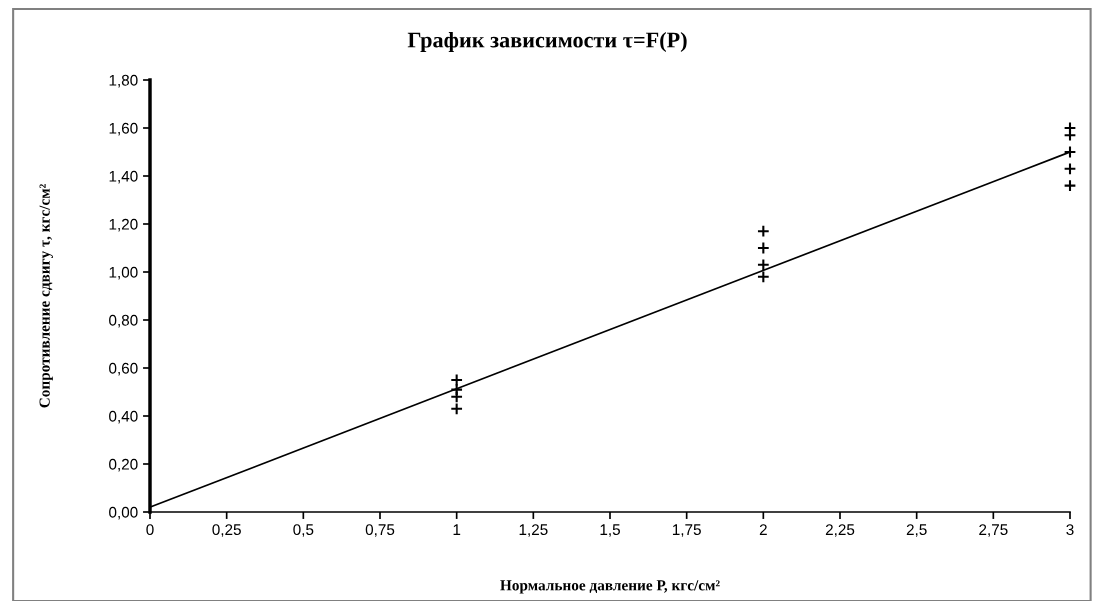 Image resolution: width=1095 pixels, height=601 pixels. What do you see at coordinates (123, 273) in the screenshot?
I see `y-tick-label: 1,00` at bounding box center [123, 273].